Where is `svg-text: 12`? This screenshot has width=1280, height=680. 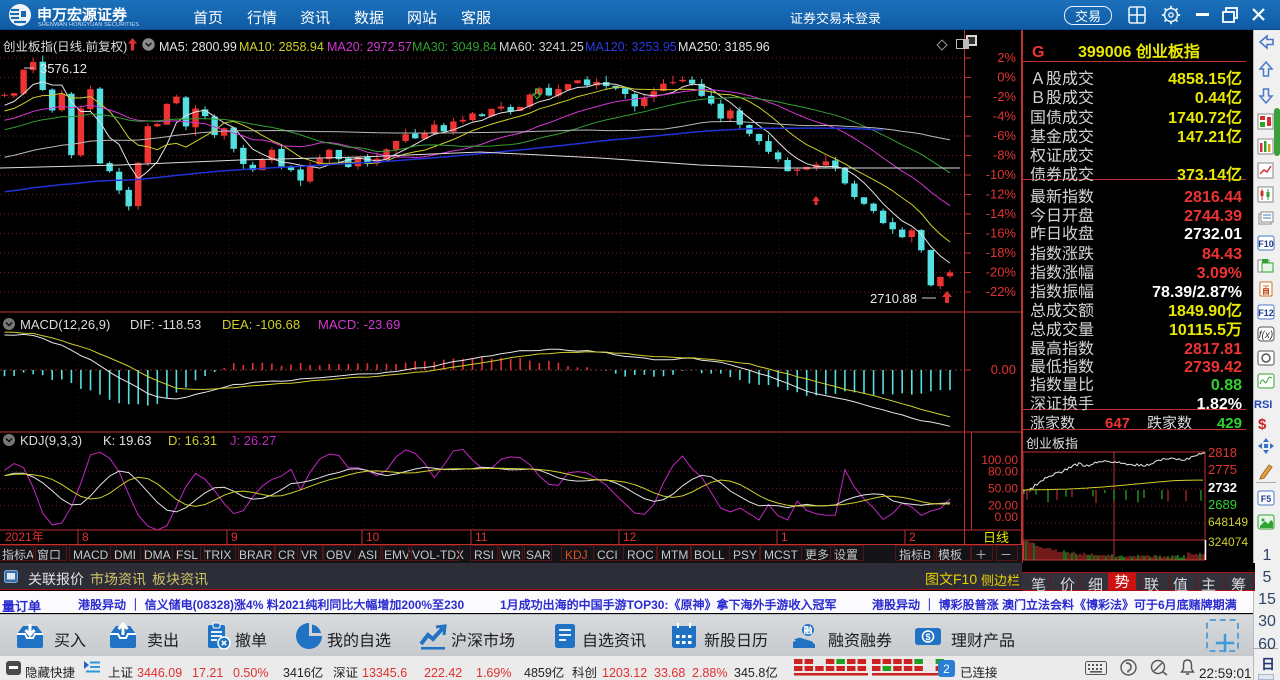 svg-text: 12 is located at coordinates (630, 536).